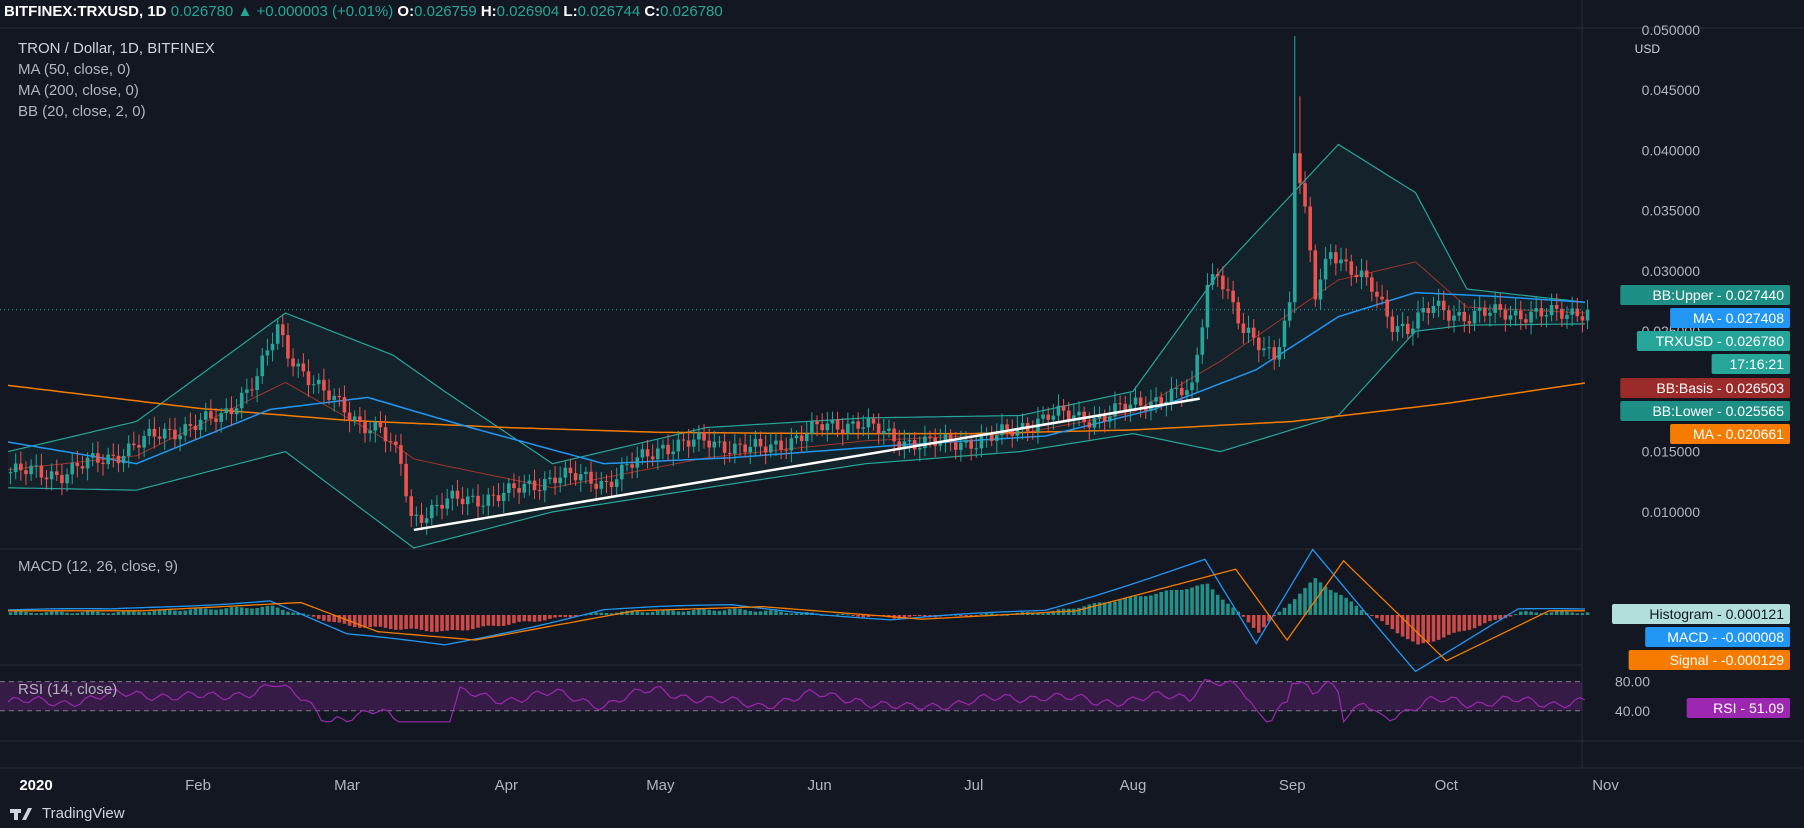 This screenshot has height=828, width=1804. What do you see at coordinates (570, 11) in the screenshot?
I see `low-label: L:` at bounding box center [570, 11].